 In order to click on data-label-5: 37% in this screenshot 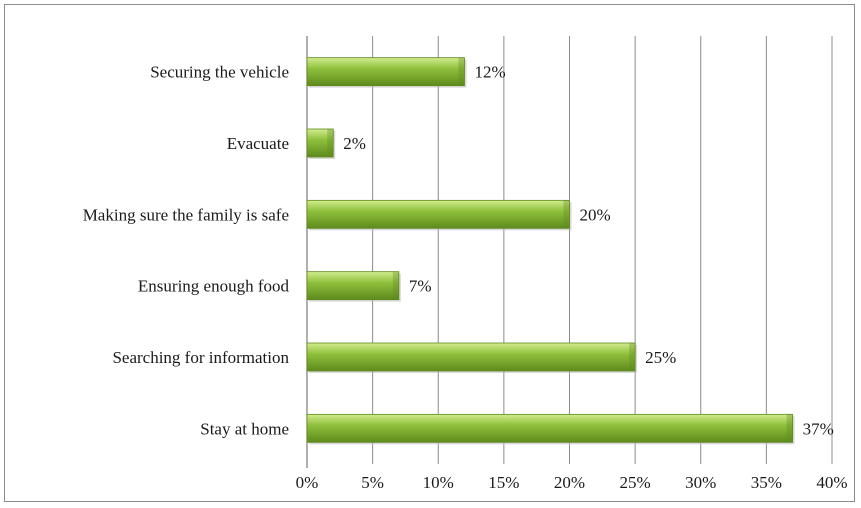, I will do `click(818, 428)`.